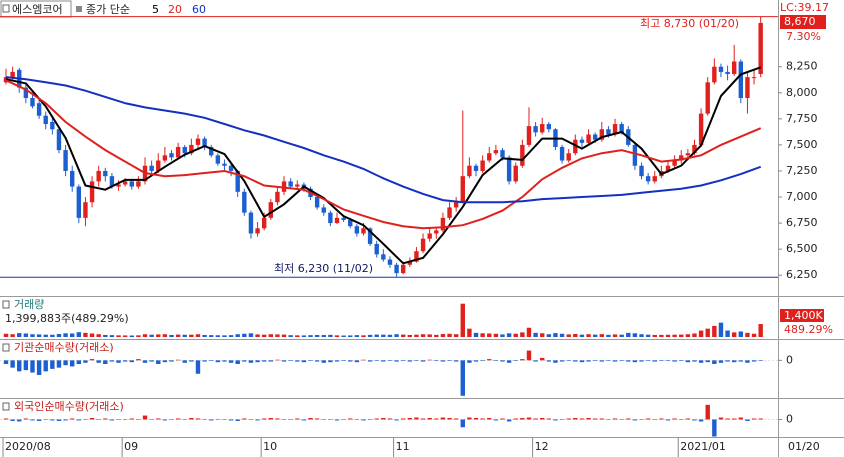  Describe the element at coordinates (803, 22) in the screenshot. I see `current-price-box` at that location.